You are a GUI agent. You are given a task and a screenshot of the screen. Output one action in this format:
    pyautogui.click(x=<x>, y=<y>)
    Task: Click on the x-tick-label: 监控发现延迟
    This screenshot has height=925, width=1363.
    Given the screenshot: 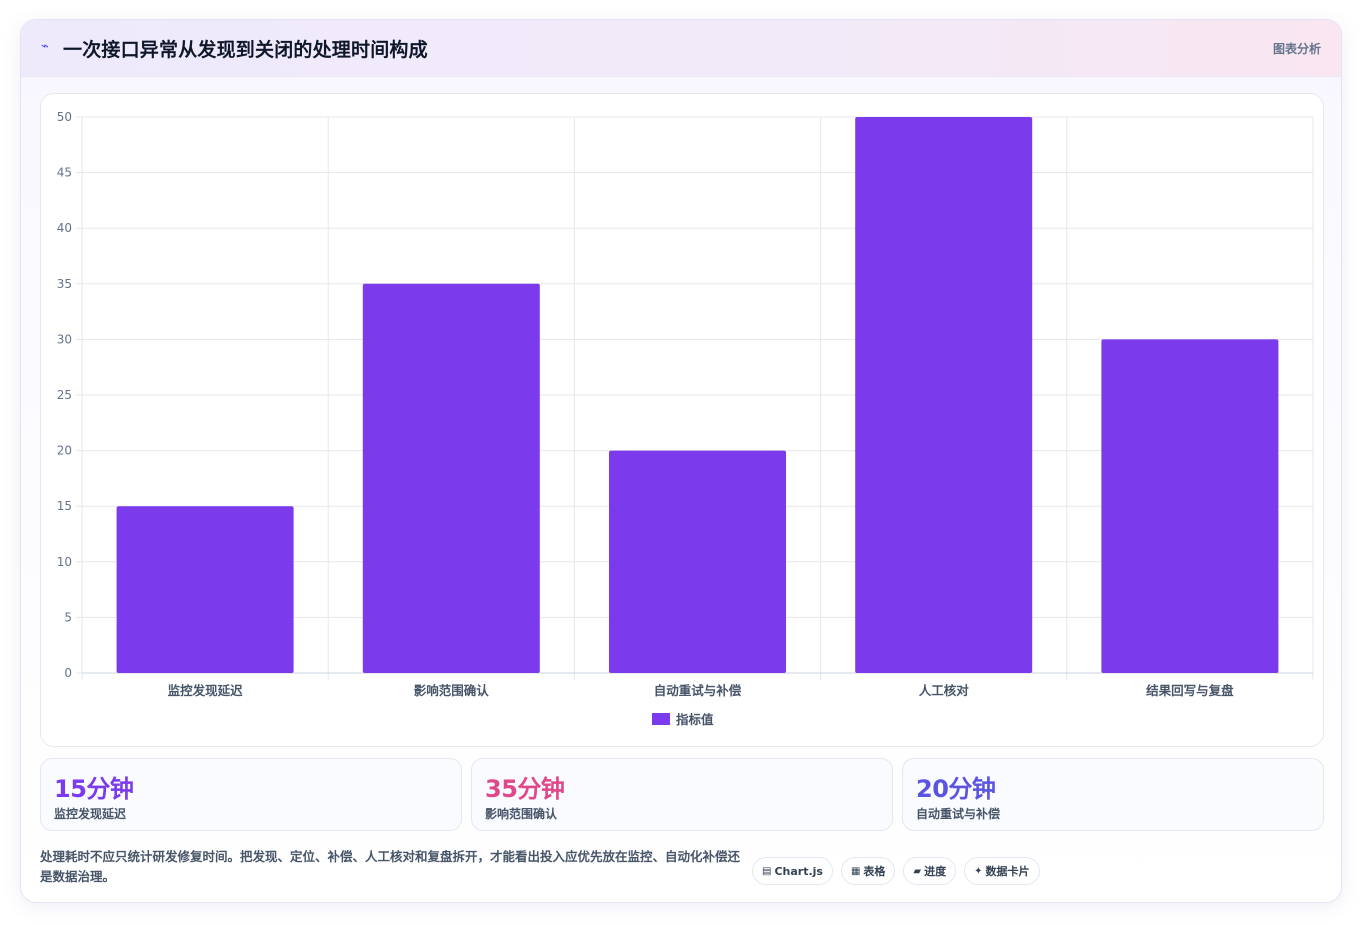 What is the action you would take?
    pyautogui.click(x=206, y=690)
    